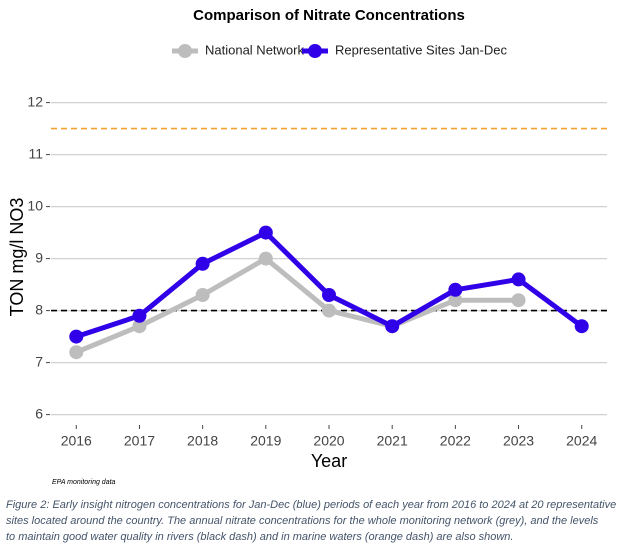  I want to click on x-tick-label: 2022, so click(455, 441).